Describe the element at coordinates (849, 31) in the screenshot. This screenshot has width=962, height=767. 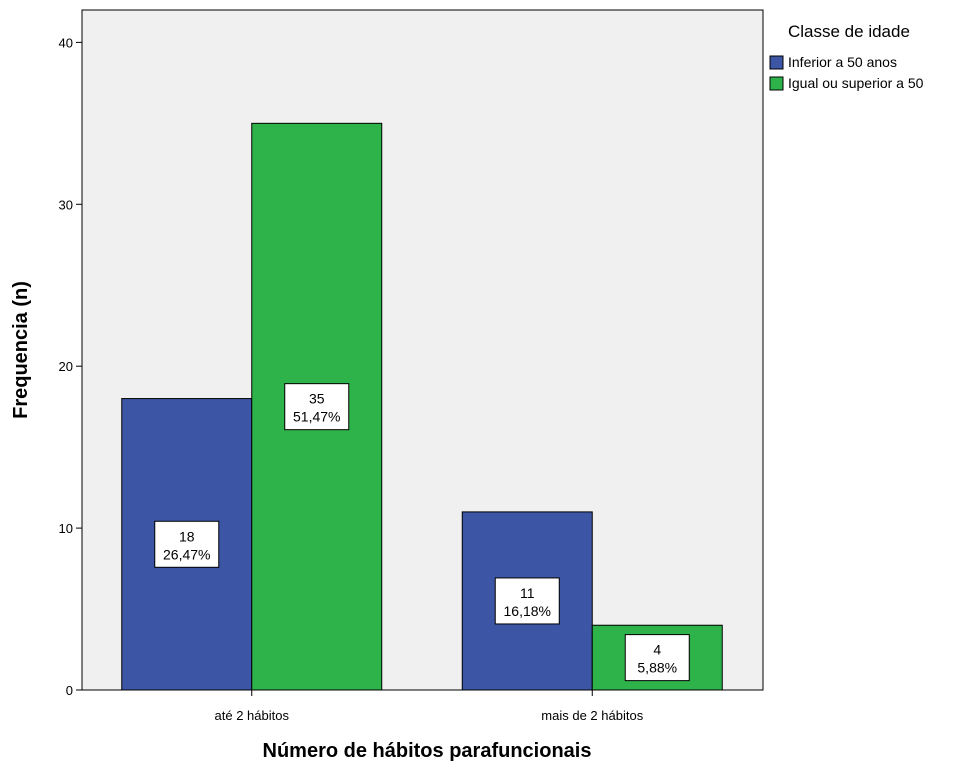
I see `legend-title: Classe de idade` at that location.